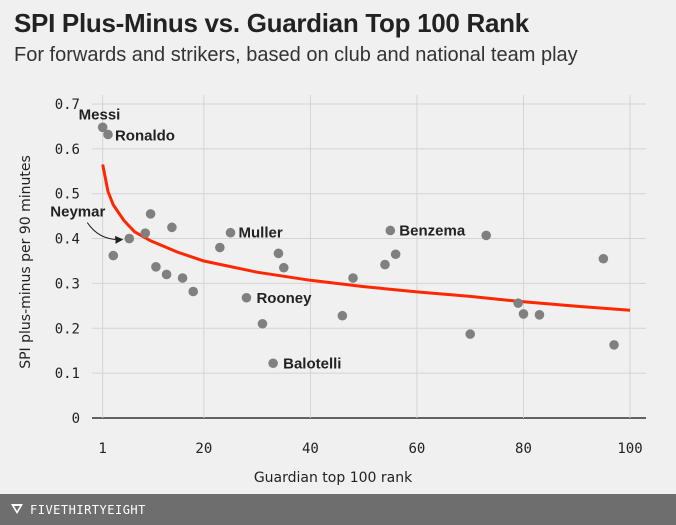 The height and width of the screenshot is (525, 676). Describe the element at coordinates (145, 135) in the screenshot. I see `annotation-label: Ronaldo` at that location.